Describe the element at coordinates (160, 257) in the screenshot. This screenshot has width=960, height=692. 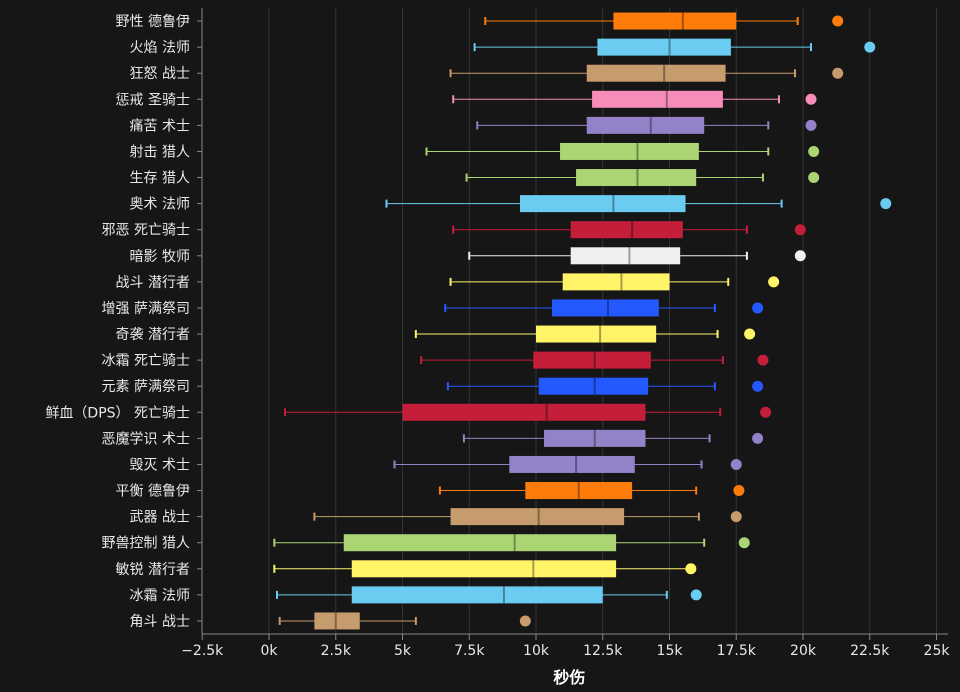
I see `category-label: 暗影 牧师` at that location.